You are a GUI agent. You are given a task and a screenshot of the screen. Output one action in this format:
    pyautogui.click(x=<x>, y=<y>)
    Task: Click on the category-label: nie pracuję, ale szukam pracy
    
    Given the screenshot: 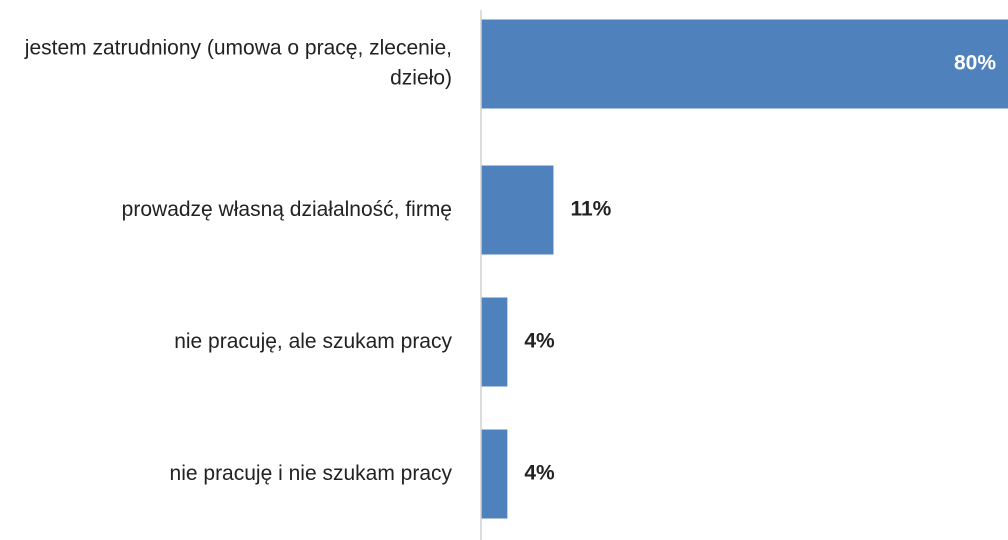 What is the action you would take?
    pyautogui.click(x=313, y=341)
    